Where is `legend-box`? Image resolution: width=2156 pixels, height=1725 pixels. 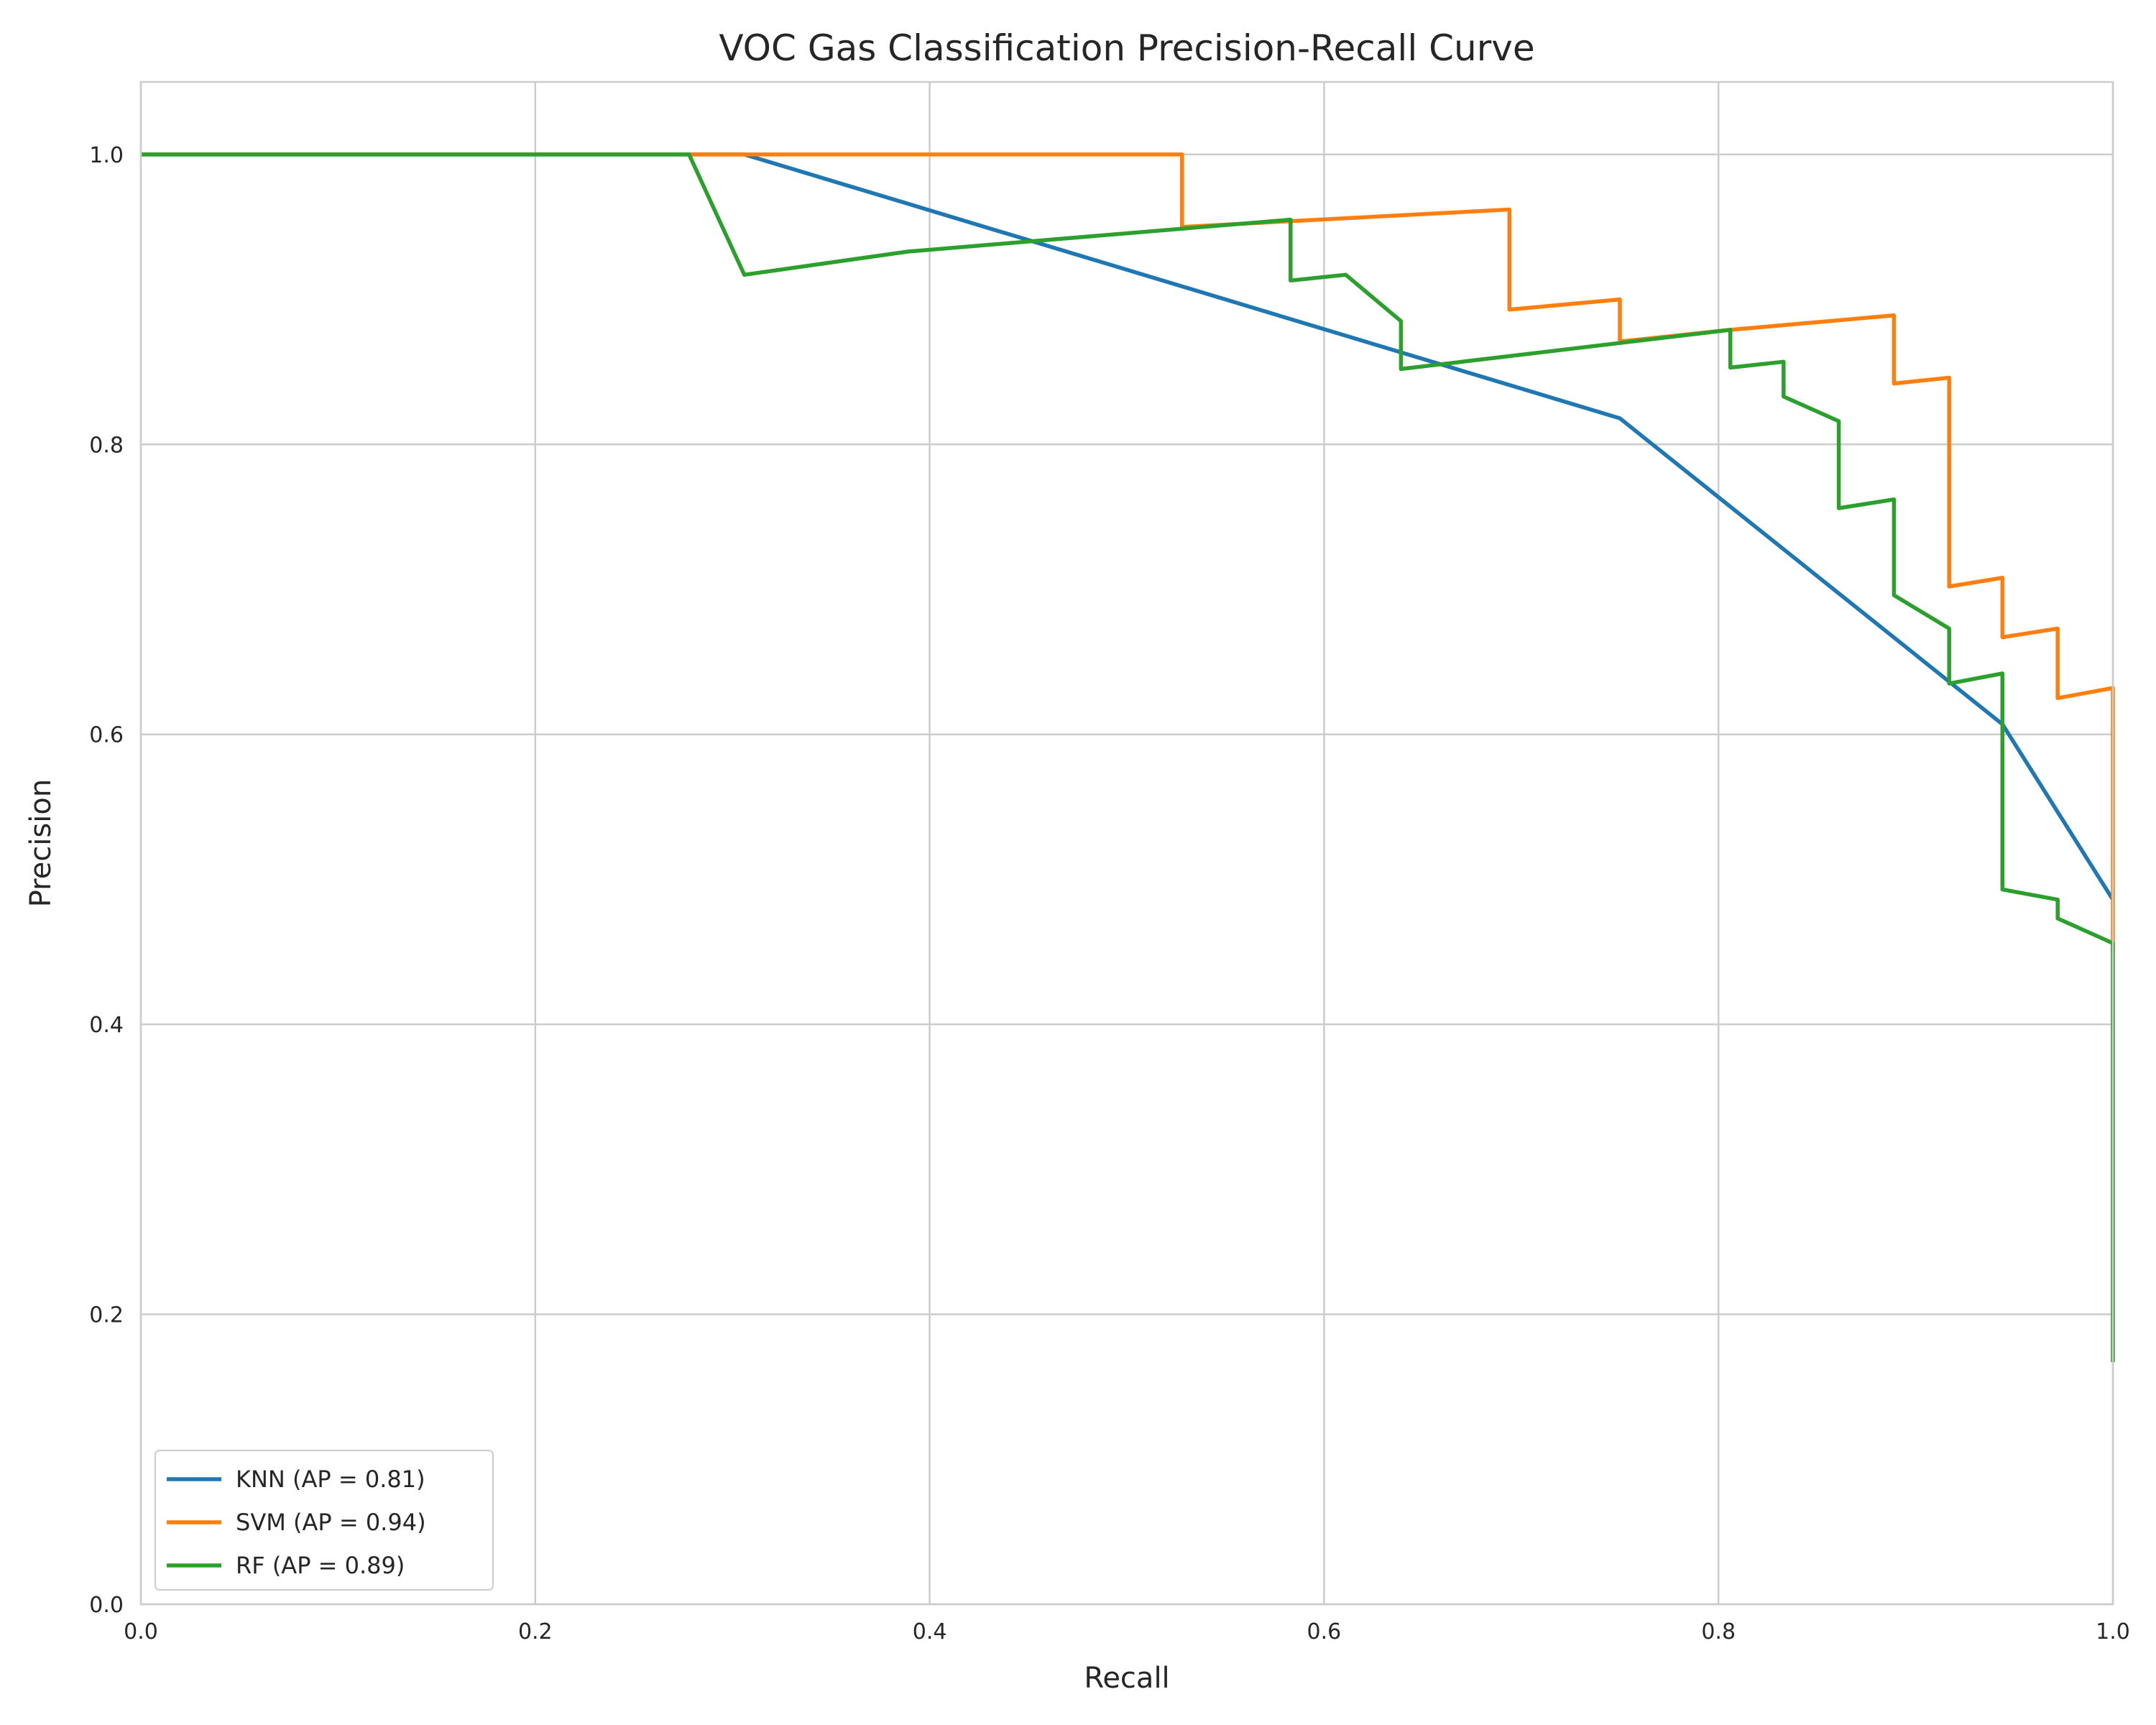 legend-box is located at coordinates (324, 1520).